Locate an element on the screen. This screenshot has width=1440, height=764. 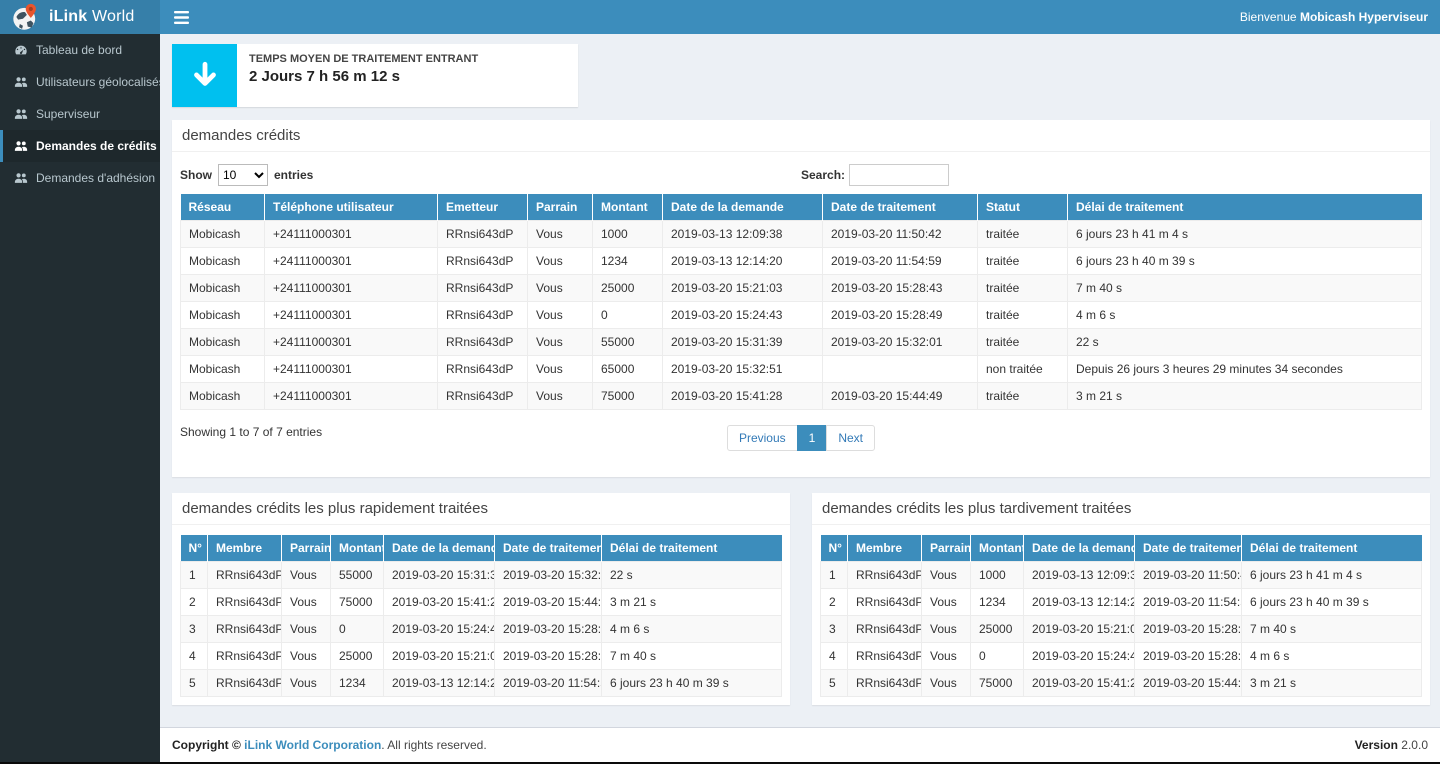
sidebar-item-label: Demandes de crédits is located at coordinates (96, 146).